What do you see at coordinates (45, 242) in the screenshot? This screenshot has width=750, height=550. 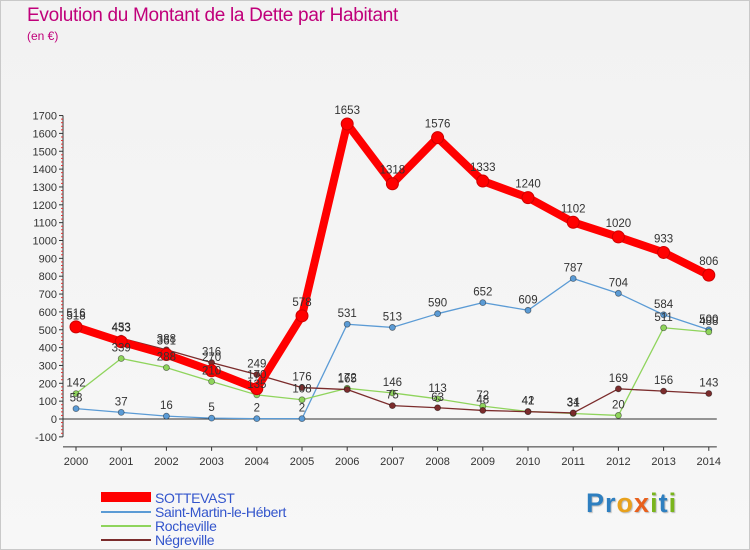 I see `y-tick-label: 1000` at bounding box center [45, 242].